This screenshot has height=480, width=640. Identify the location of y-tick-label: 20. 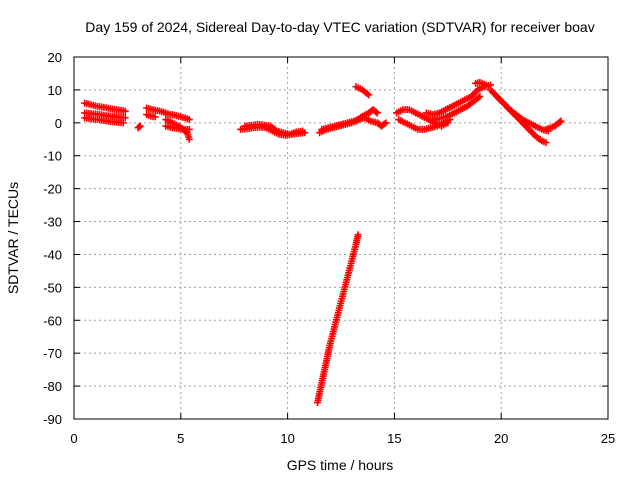
(55, 57).